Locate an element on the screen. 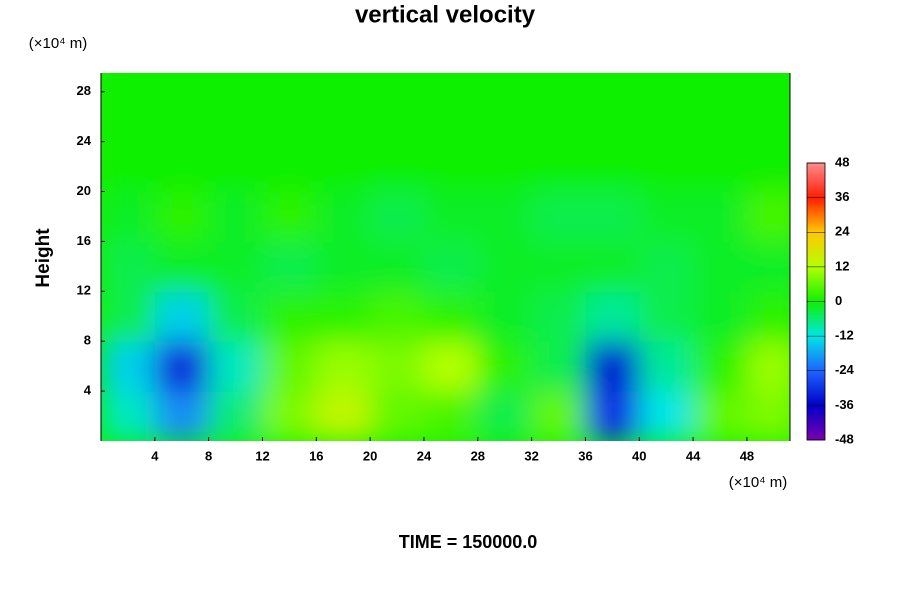 The height and width of the screenshot is (600, 900). y-tick-label: 4 is located at coordinates (88, 390).